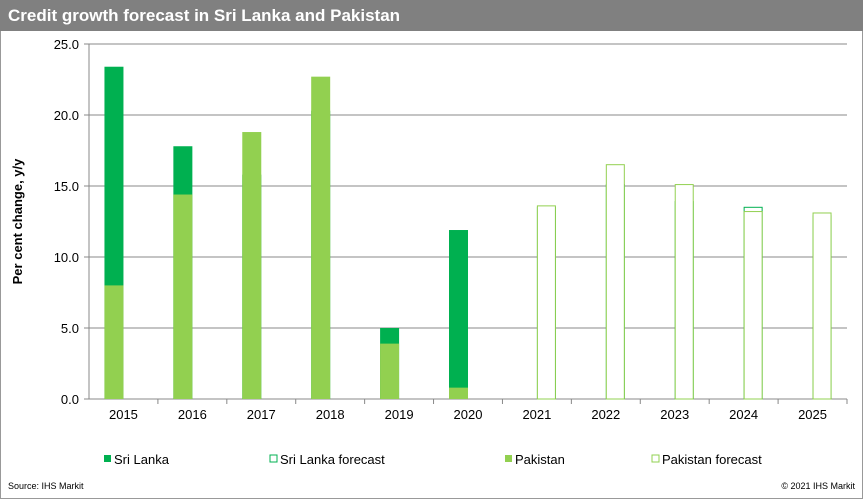 The width and height of the screenshot is (863, 500). Describe the element at coordinates (332, 459) in the screenshot. I see `legend-label: Sri Lanka forecast` at that location.